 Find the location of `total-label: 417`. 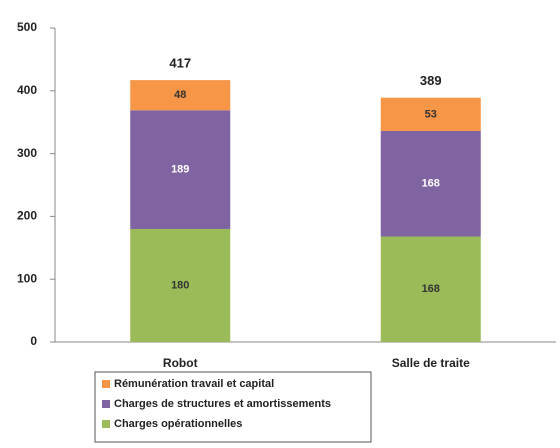

total-label: 417 is located at coordinates (180, 63).